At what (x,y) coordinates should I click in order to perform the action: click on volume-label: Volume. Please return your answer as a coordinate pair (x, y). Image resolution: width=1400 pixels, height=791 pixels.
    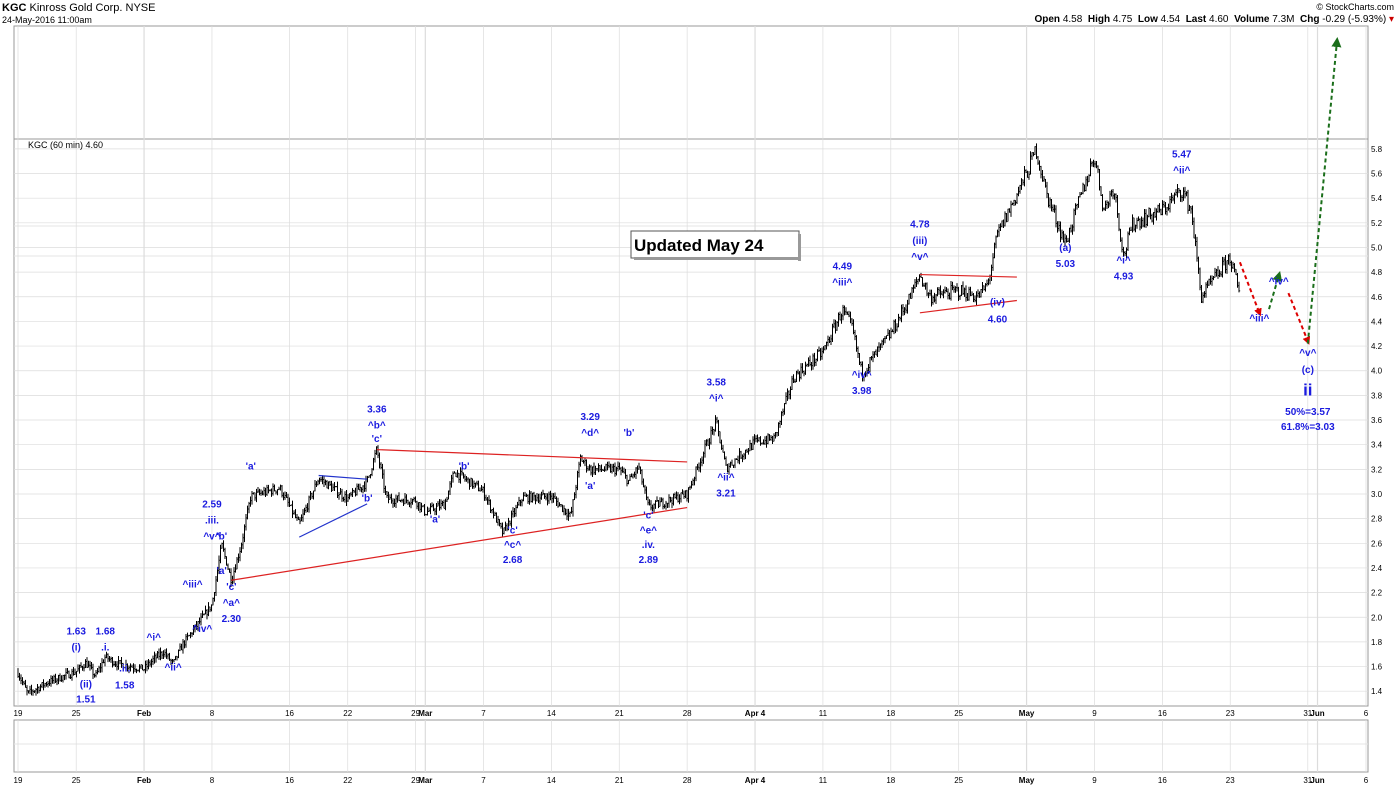
    Looking at the image, I should click on (1252, 19).